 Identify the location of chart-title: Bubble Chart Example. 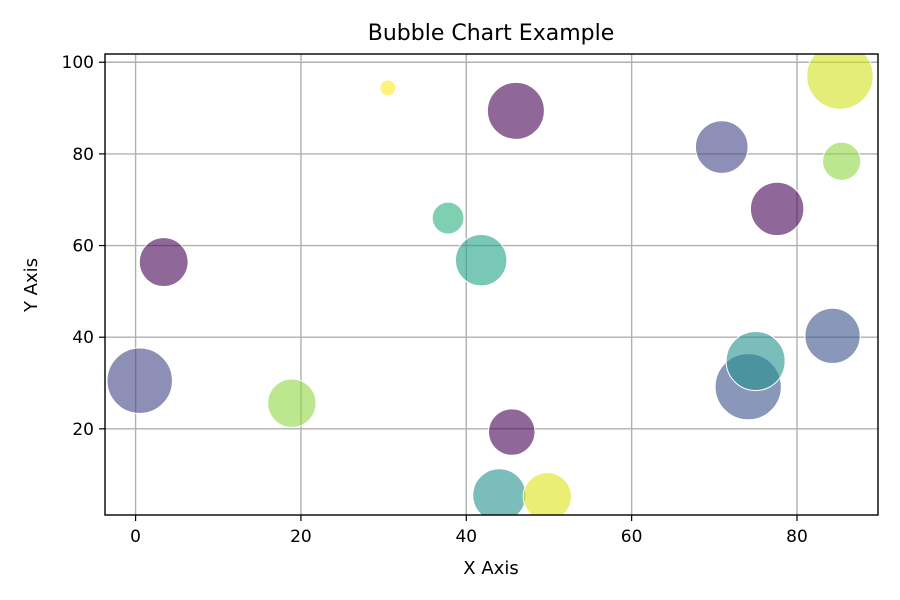
(491, 33).